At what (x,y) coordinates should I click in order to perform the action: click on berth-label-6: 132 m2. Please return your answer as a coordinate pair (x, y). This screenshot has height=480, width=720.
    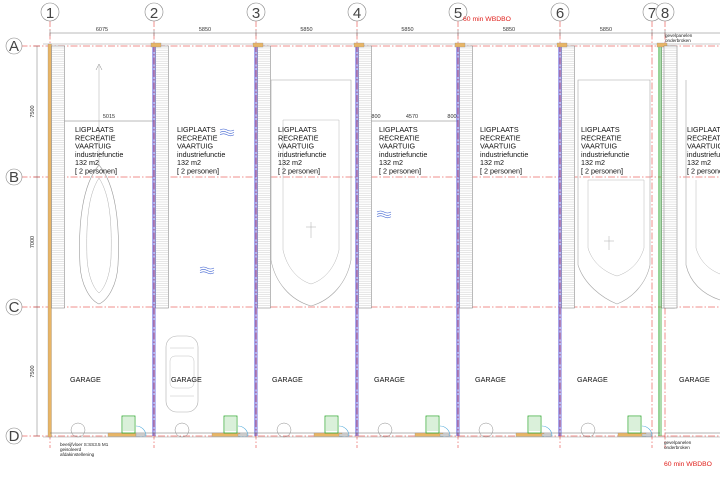
    Looking at the image, I should click on (593, 162).